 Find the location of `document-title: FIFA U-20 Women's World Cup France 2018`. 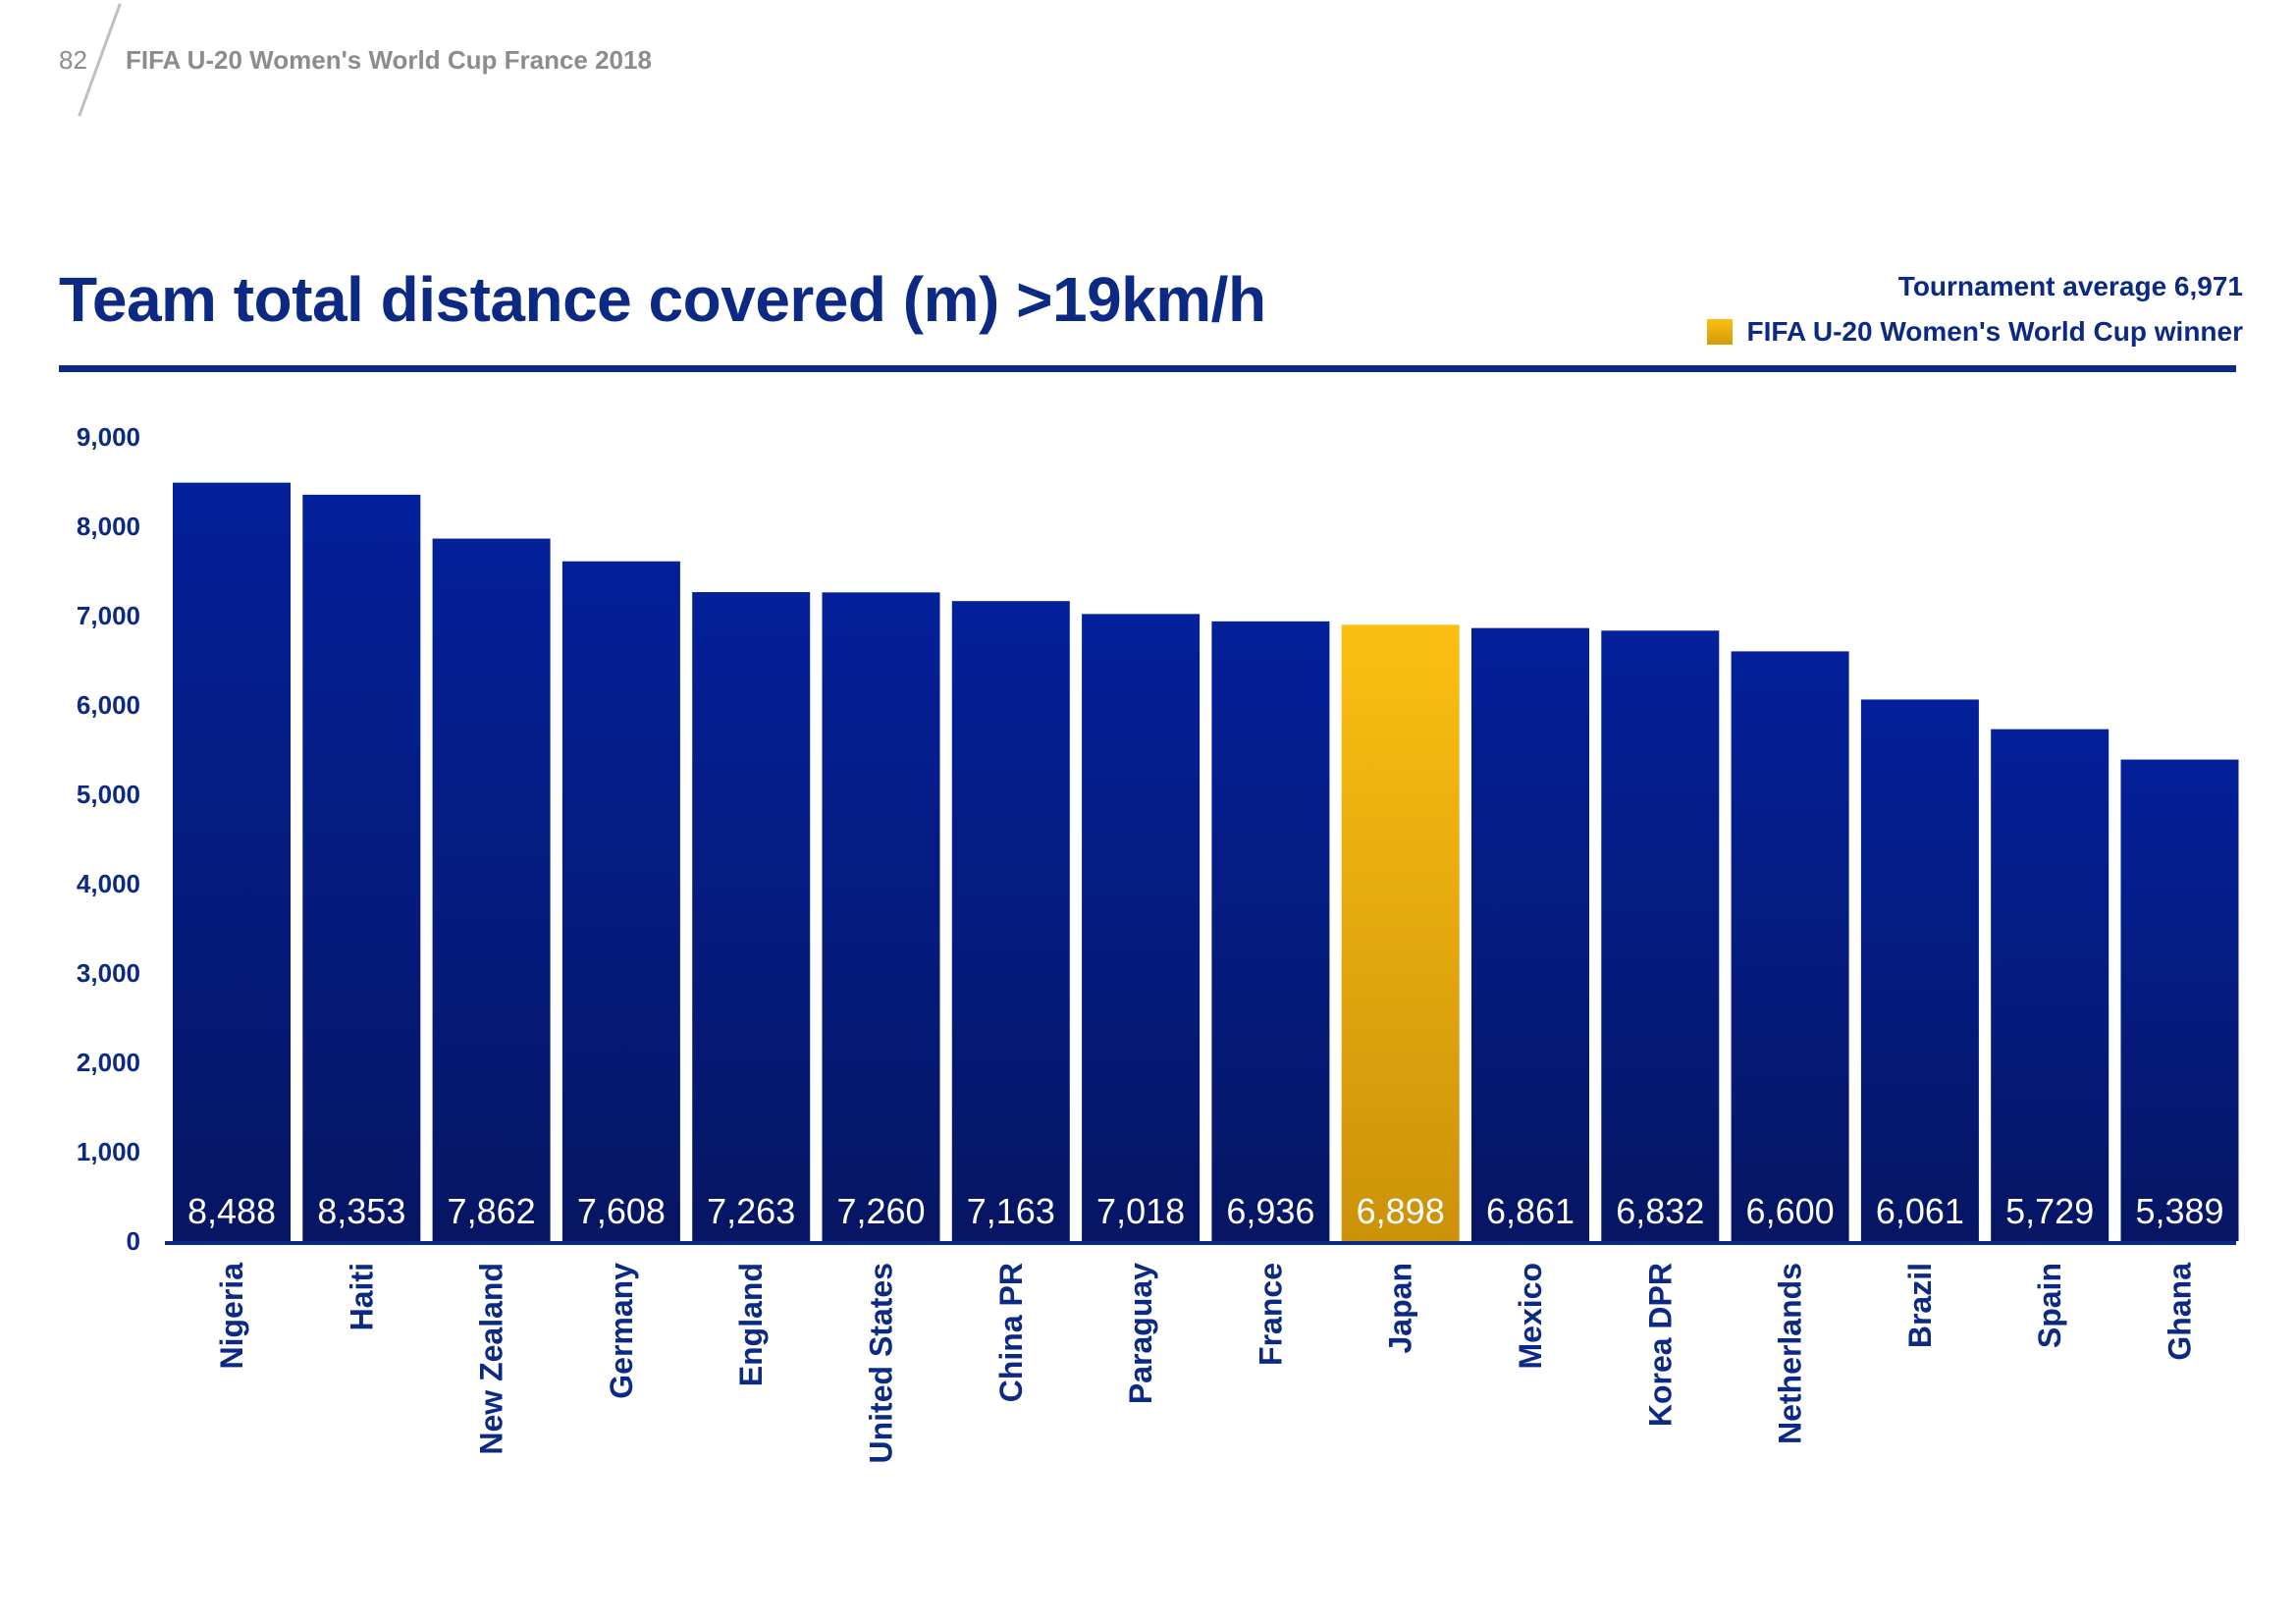

document-title: FIFA U-20 Women's World Cup France 2018 is located at coordinates (389, 60).